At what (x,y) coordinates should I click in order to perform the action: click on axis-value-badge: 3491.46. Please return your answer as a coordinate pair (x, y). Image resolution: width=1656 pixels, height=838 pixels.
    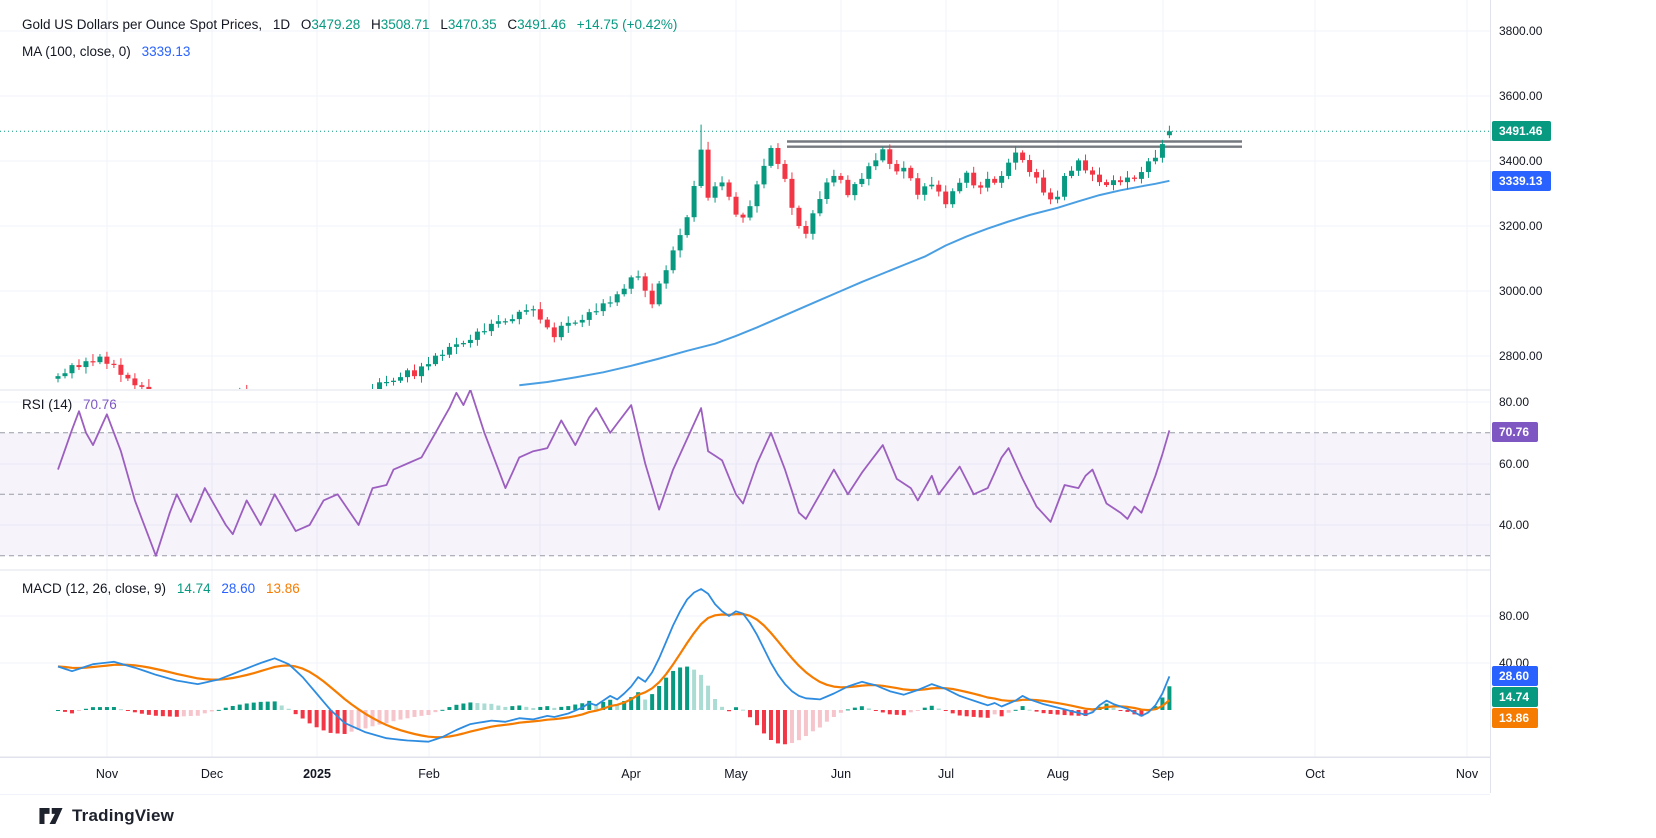
    Looking at the image, I should click on (1522, 131).